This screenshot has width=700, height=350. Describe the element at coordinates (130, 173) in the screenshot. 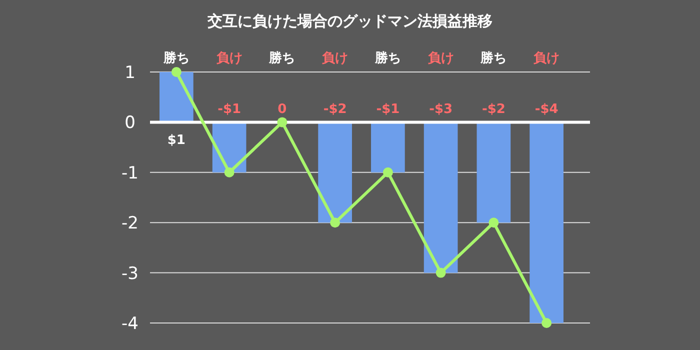

I see `y-tick-label: -1` at that location.